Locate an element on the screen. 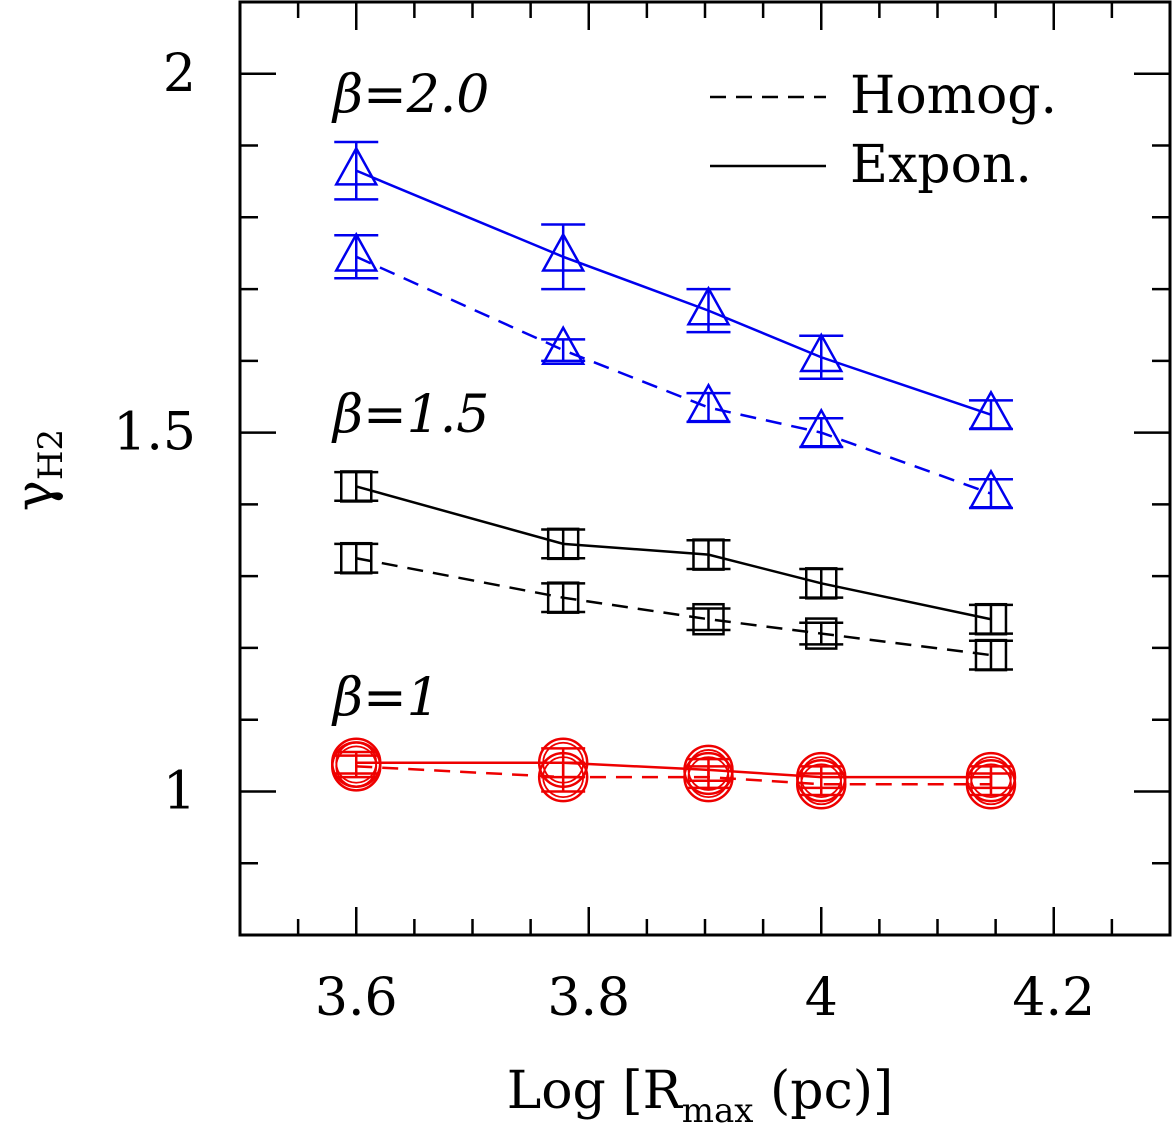  legend: Homog. Expon. is located at coordinates (883, 130).